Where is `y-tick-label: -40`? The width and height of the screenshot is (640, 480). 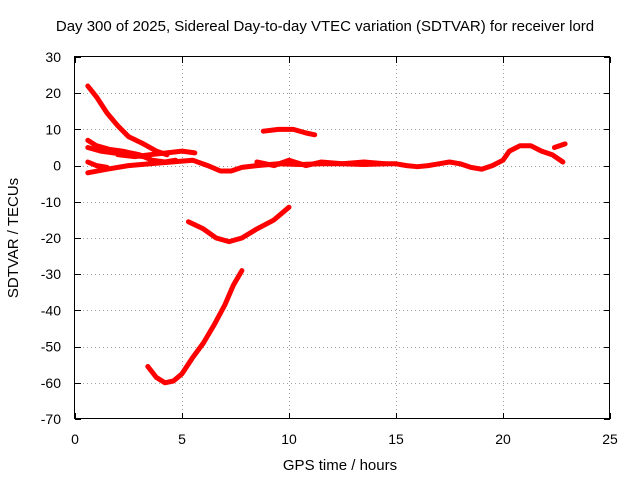 y-tick-label: -40 is located at coordinates (51, 310).